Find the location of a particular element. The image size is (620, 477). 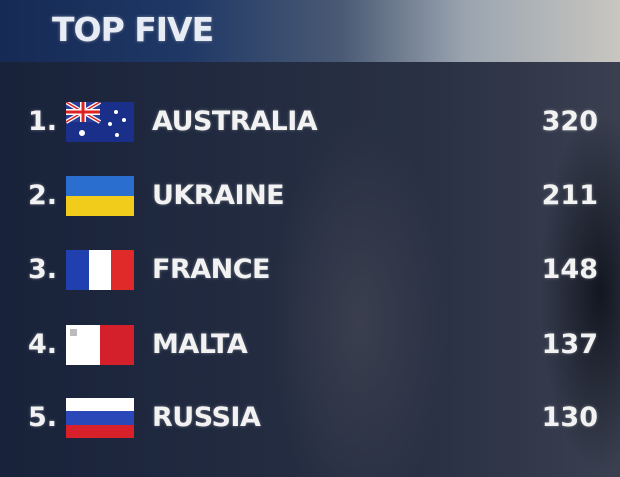

rank: 5. is located at coordinates (43, 417).